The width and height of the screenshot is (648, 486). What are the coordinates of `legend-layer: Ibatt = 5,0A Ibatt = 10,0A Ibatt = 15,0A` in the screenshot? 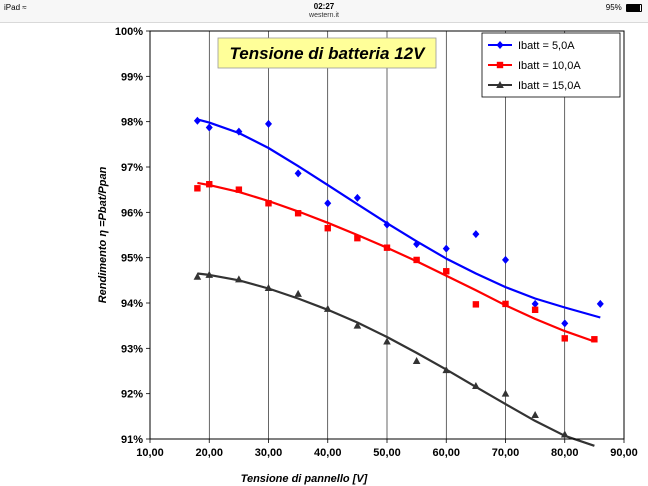 It's located at (551, 65).